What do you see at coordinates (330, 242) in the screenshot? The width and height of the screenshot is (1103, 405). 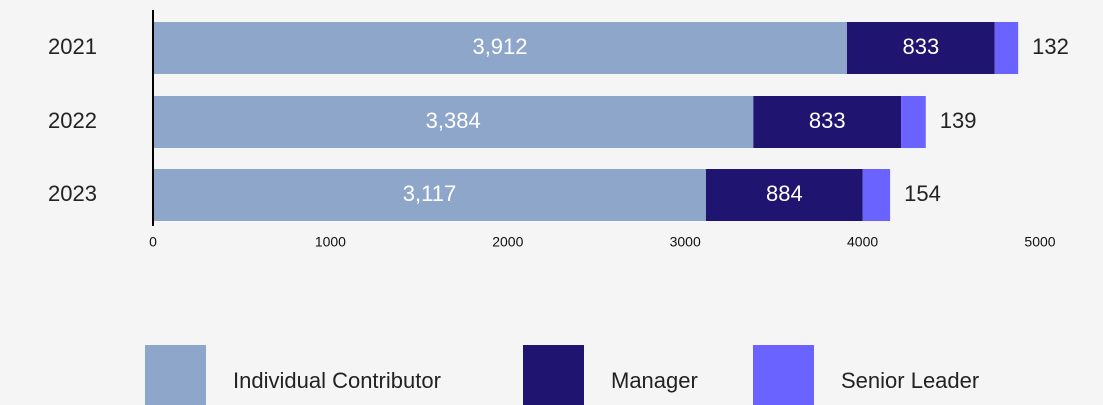 I see `x-tick-label: 1000` at bounding box center [330, 242].